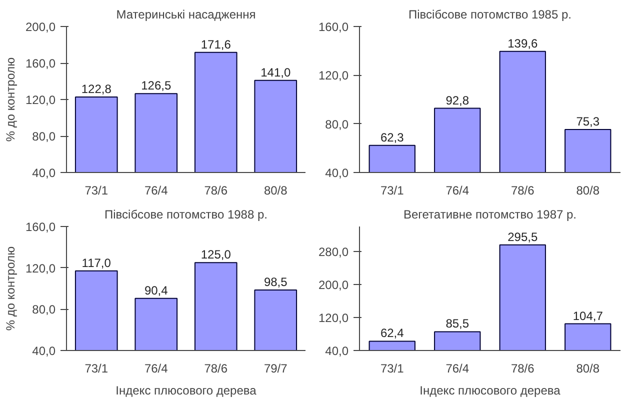 The width and height of the screenshot is (635, 407). Describe the element at coordinates (523, 43) in the screenshot. I see `data-label: 139,6` at that location.